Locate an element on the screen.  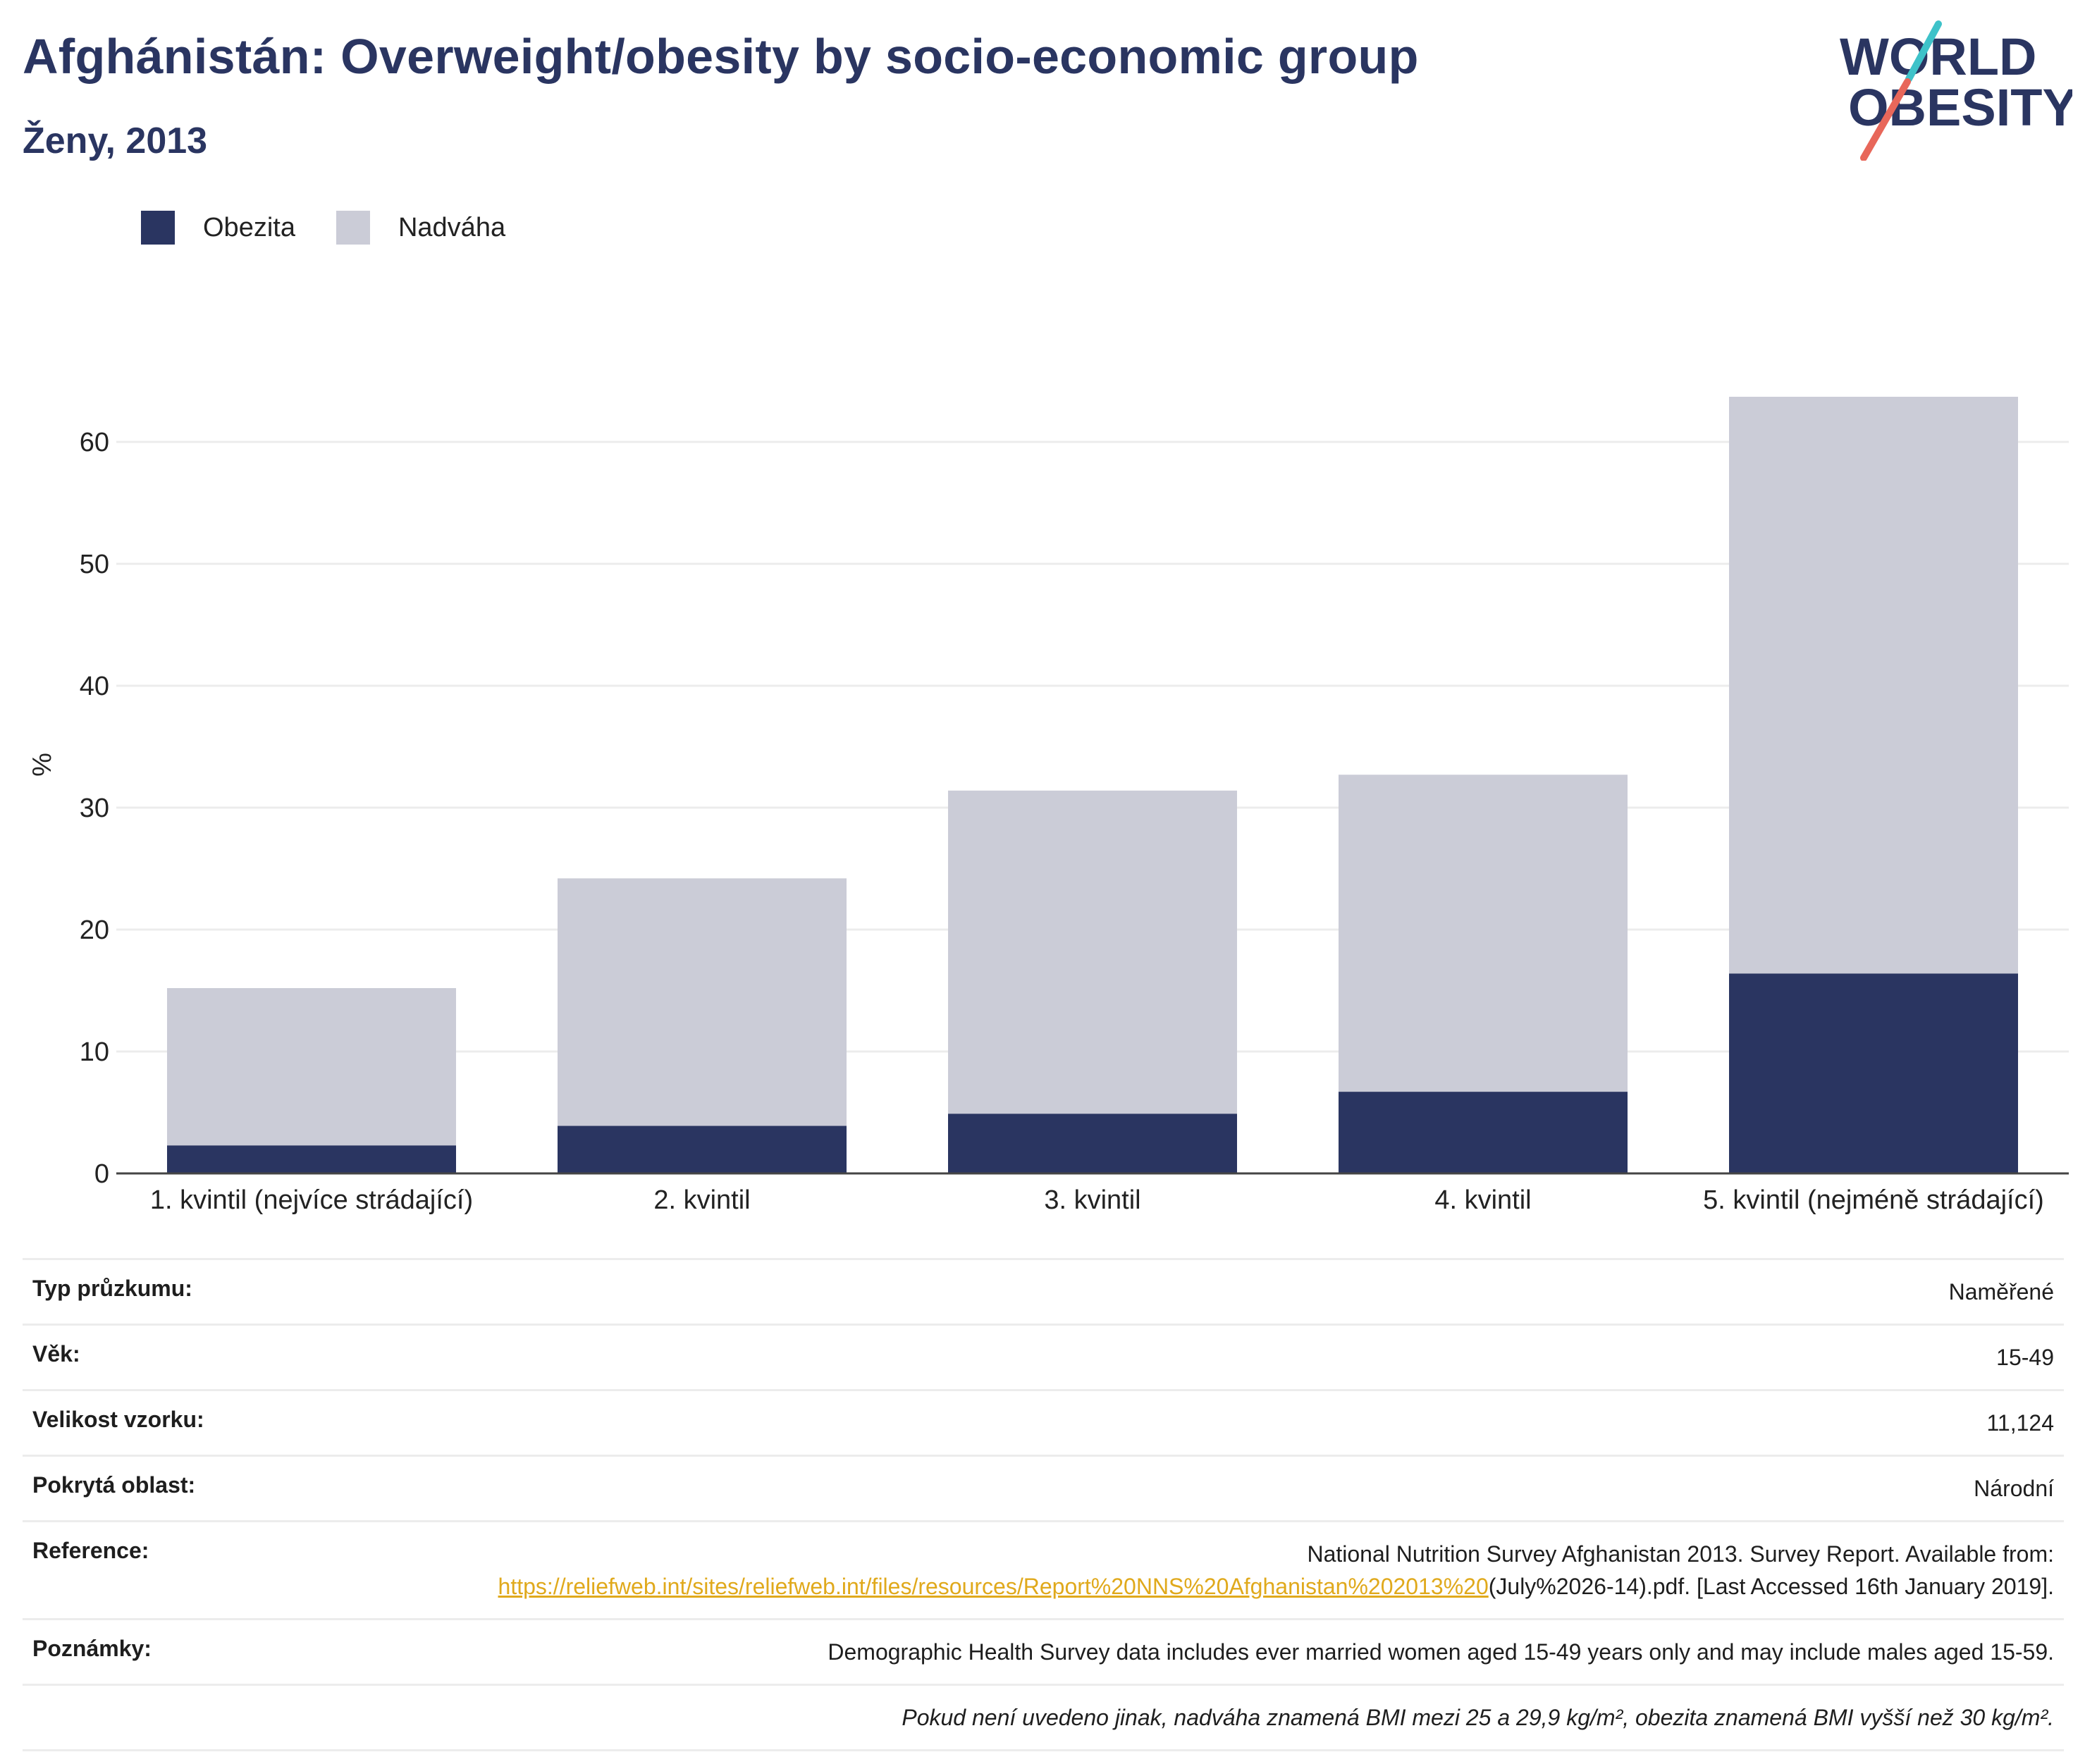
legend-swatch-overweight is located at coordinates (353, 228).